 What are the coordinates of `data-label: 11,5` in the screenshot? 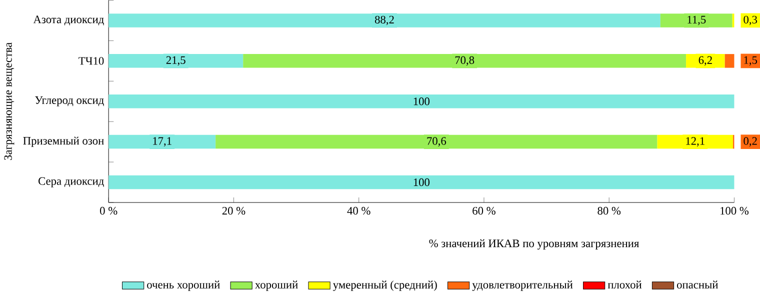 It's located at (697, 20).